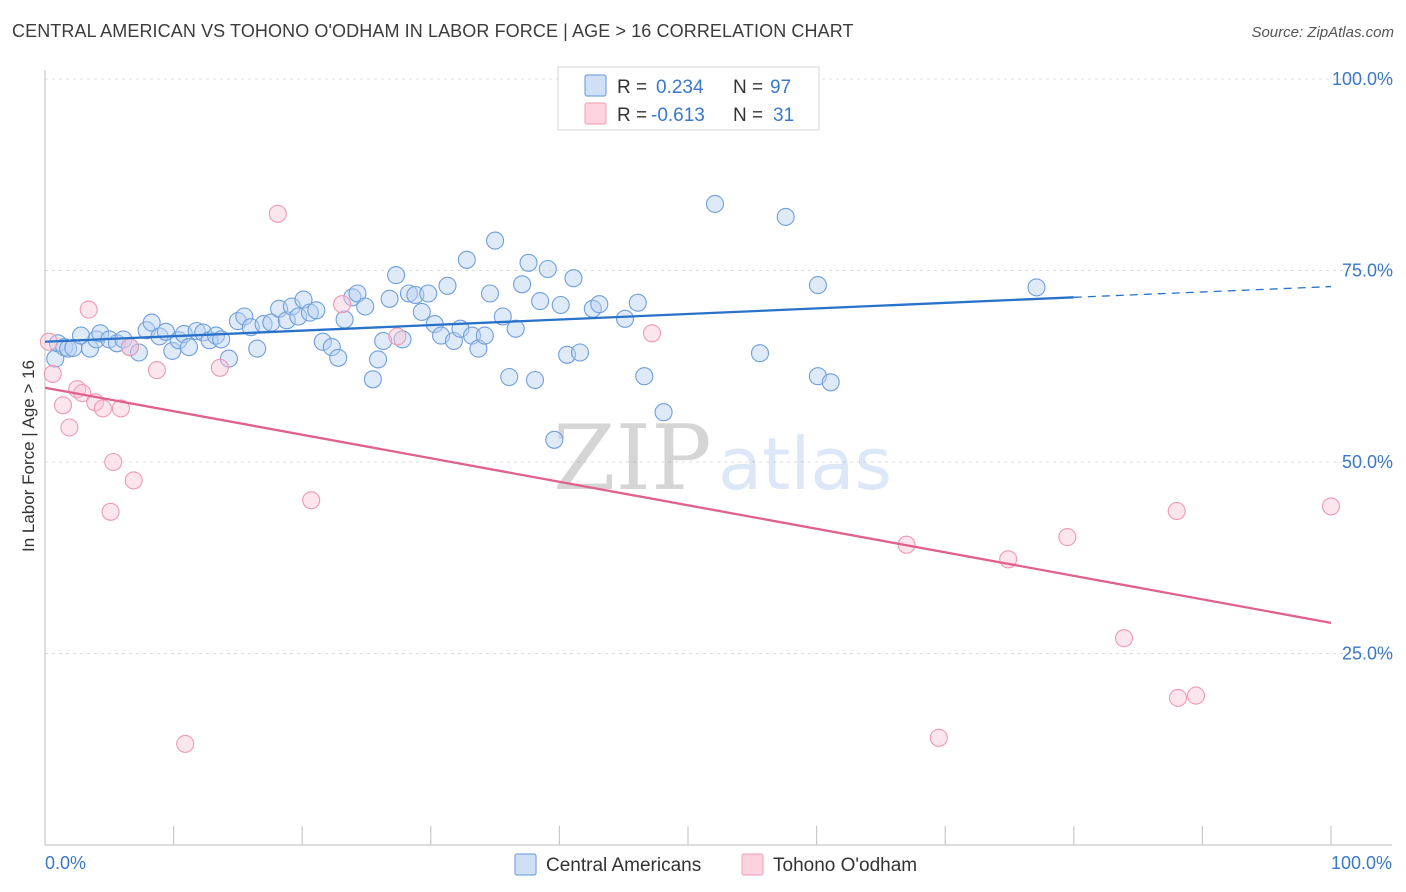 This screenshot has width=1406, height=892. I want to click on stats-r-label-blue: R =, so click(632, 87).